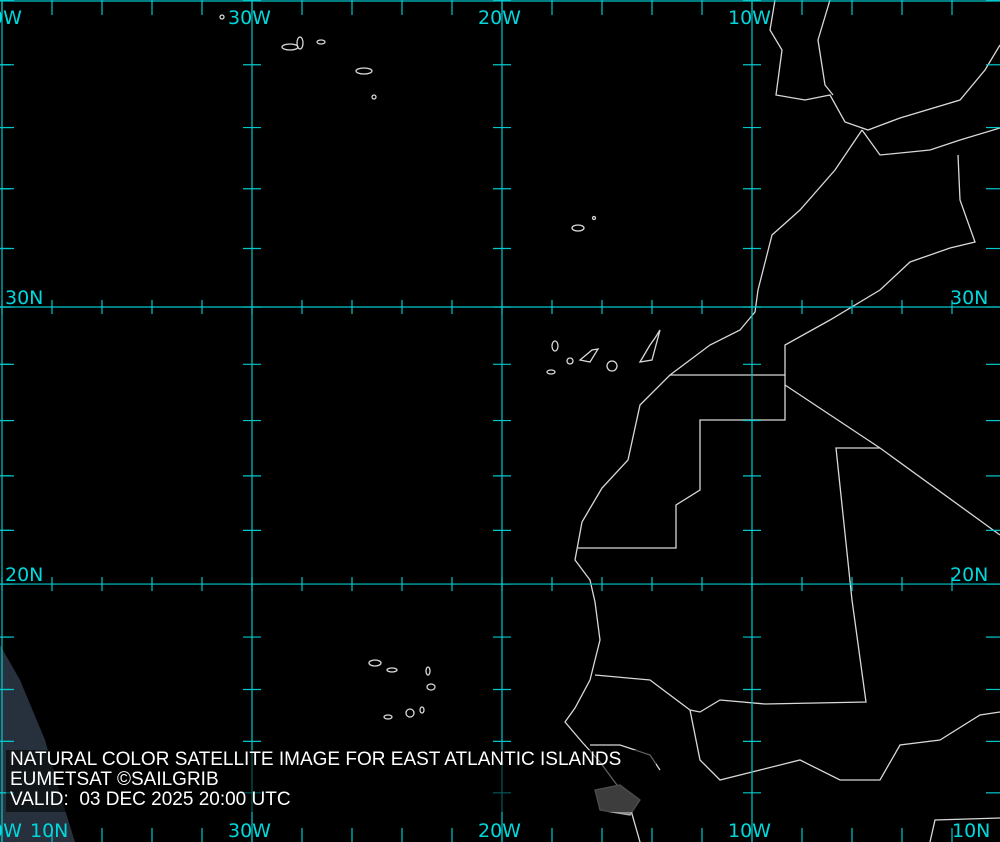  I want to click on mali-mauritania-border, so click(737, 580).